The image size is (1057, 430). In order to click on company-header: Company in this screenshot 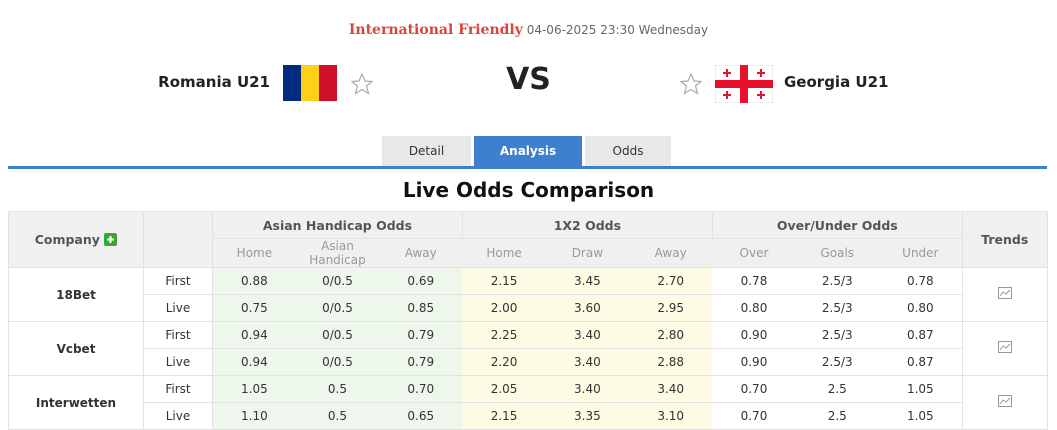, I will do `click(76, 239)`.